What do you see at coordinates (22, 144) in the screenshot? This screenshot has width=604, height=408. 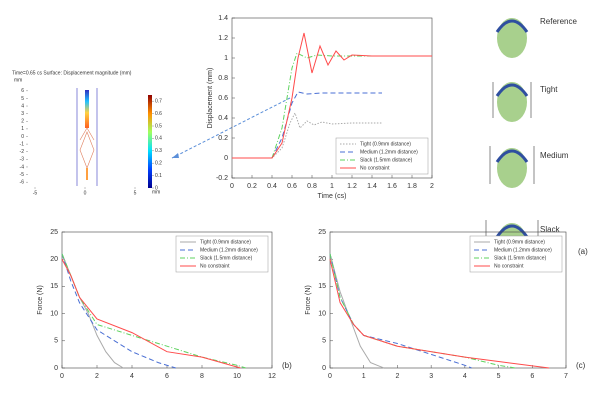 I see `y-tick-label: -1` at bounding box center [22, 144].